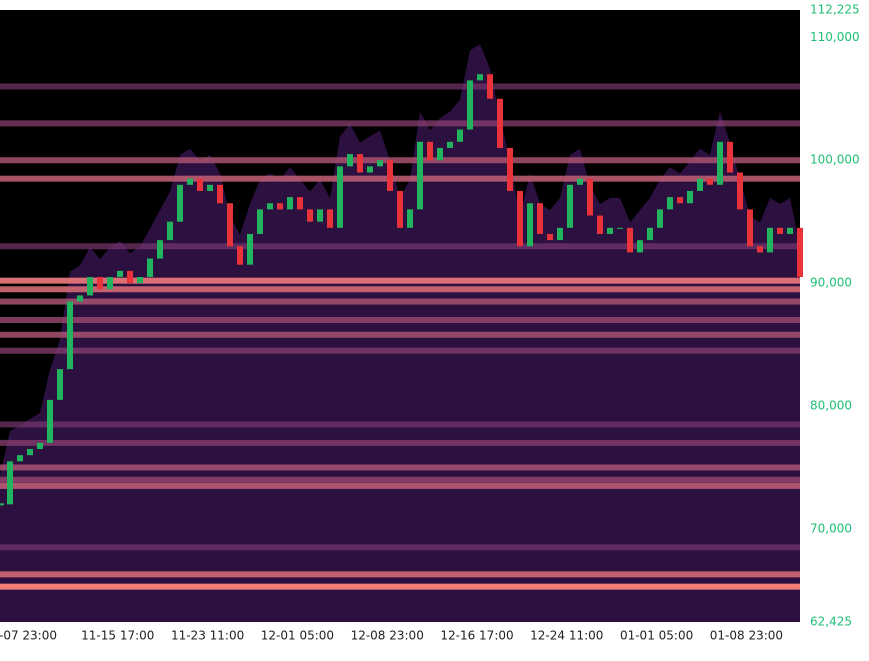 This screenshot has width=869, height=661. I want to click on x-tick-label: 11-23 11:00, so click(207, 636).